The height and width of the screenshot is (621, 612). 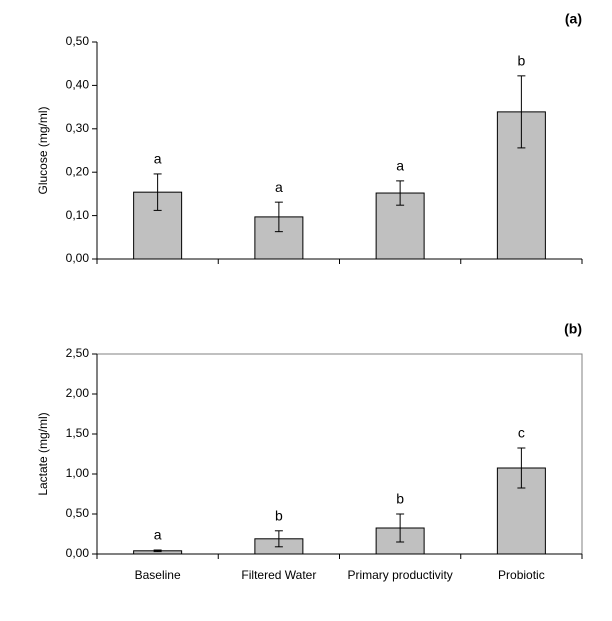 What do you see at coordinates (573, 329) in the screenshot?
I see `panel-label: (b)` at bounding box center [573, 329].